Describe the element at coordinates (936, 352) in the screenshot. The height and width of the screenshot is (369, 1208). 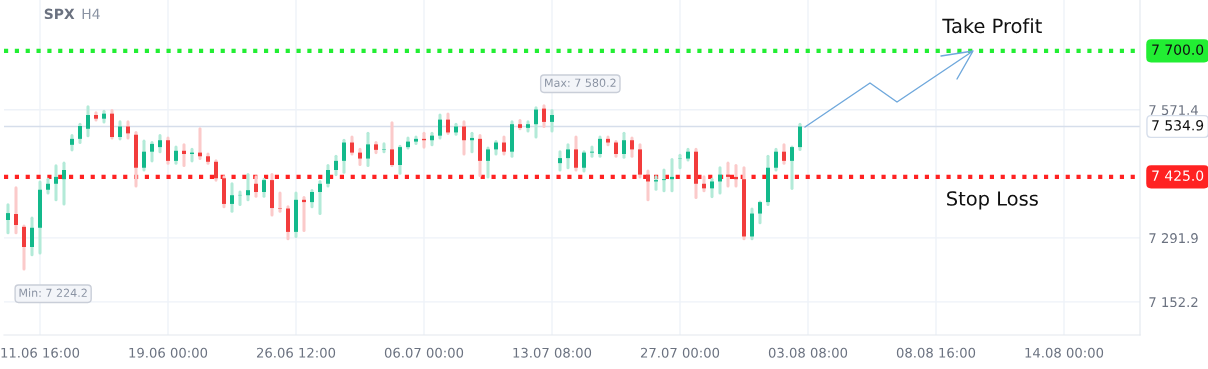
I see `x-tick-label: 08.08 16:00` at that location.